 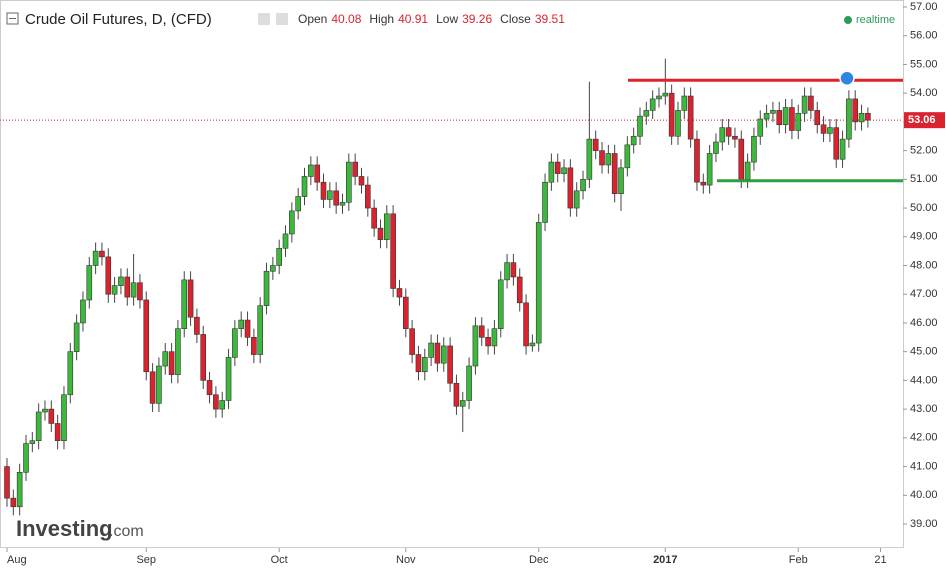 I want to click on ohlc-header: Open 40.08 High 40.91 Low 39.26 Close 39.51, so click(x=431, y=19).